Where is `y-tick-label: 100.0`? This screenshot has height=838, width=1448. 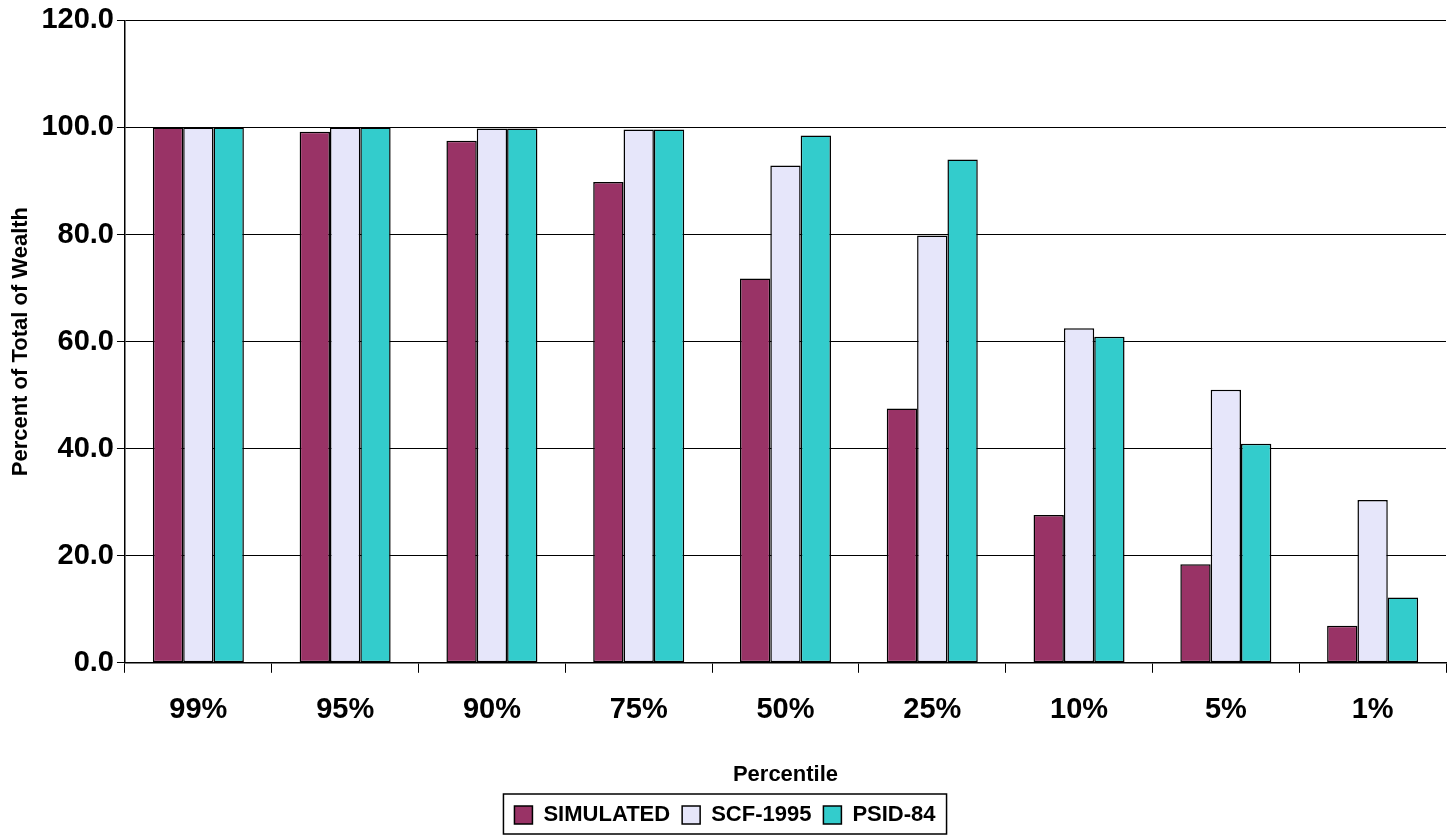 y-tick-label: 100.0 is located at coordinates (77, 125).